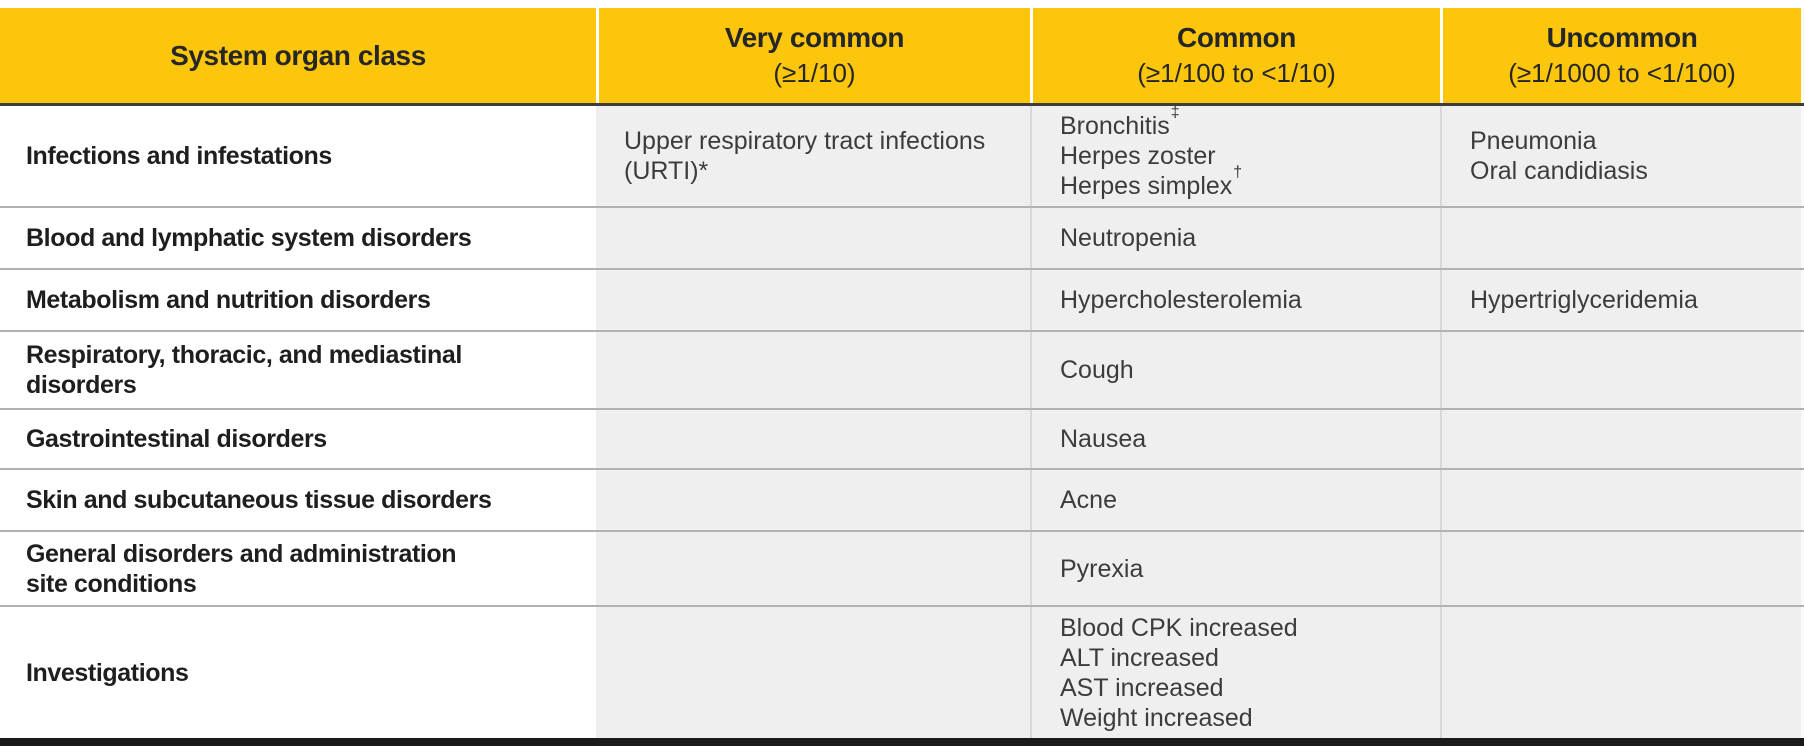 This screenshot has width=1804, height=746. Describe the element at coordinates (1238, 172) in the screenshot. I see `footnote-marker: †` at that location.